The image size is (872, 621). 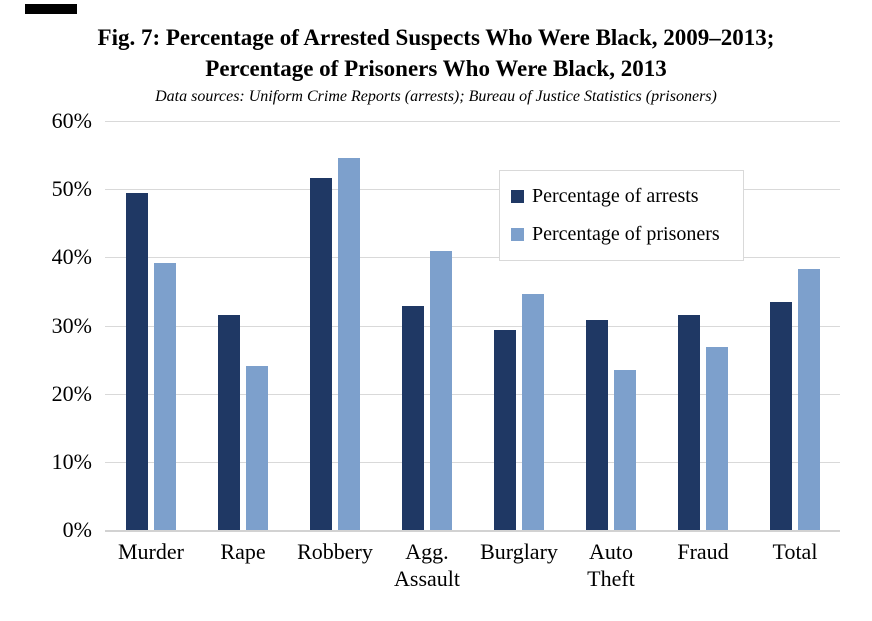 What do you see at coordinates (597, 425) in the screenshot?
I see `bar-arrests-auto-theft` at bounding box center [597, 425].